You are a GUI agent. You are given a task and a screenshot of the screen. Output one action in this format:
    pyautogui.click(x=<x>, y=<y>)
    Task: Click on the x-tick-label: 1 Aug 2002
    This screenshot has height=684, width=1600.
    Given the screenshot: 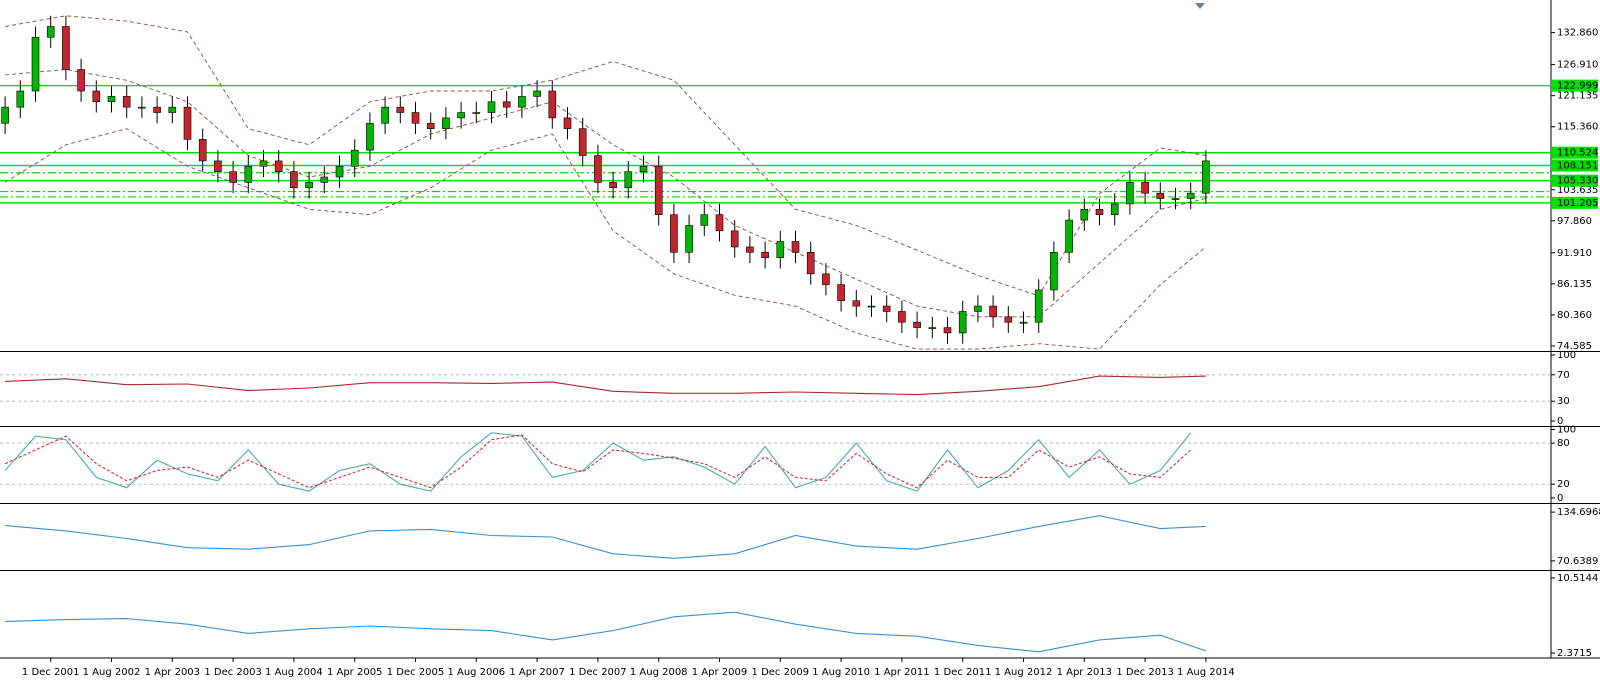 What is the action you would take?
    pyautogui.click(x=112, y=672)
    